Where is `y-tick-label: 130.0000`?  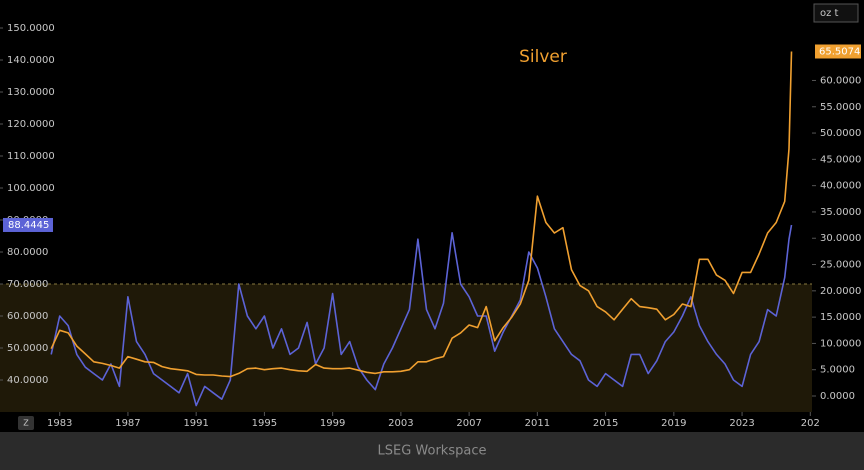
y-tick-label: 130.0000 is located at coordinates (31, 92).